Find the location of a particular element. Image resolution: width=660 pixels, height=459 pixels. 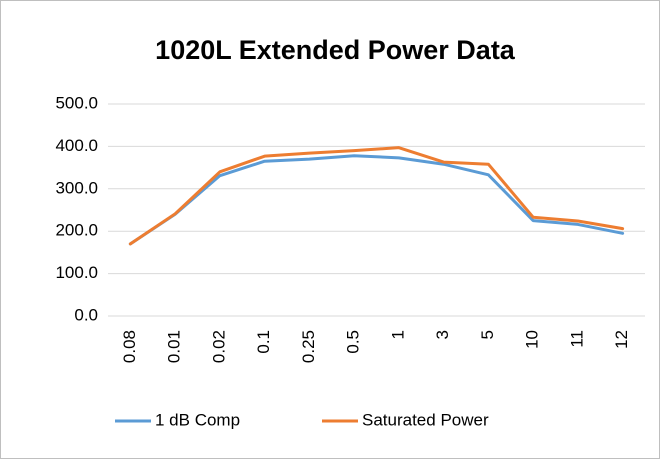

x-tick-label: 12 is located at coordinates (621, 339).